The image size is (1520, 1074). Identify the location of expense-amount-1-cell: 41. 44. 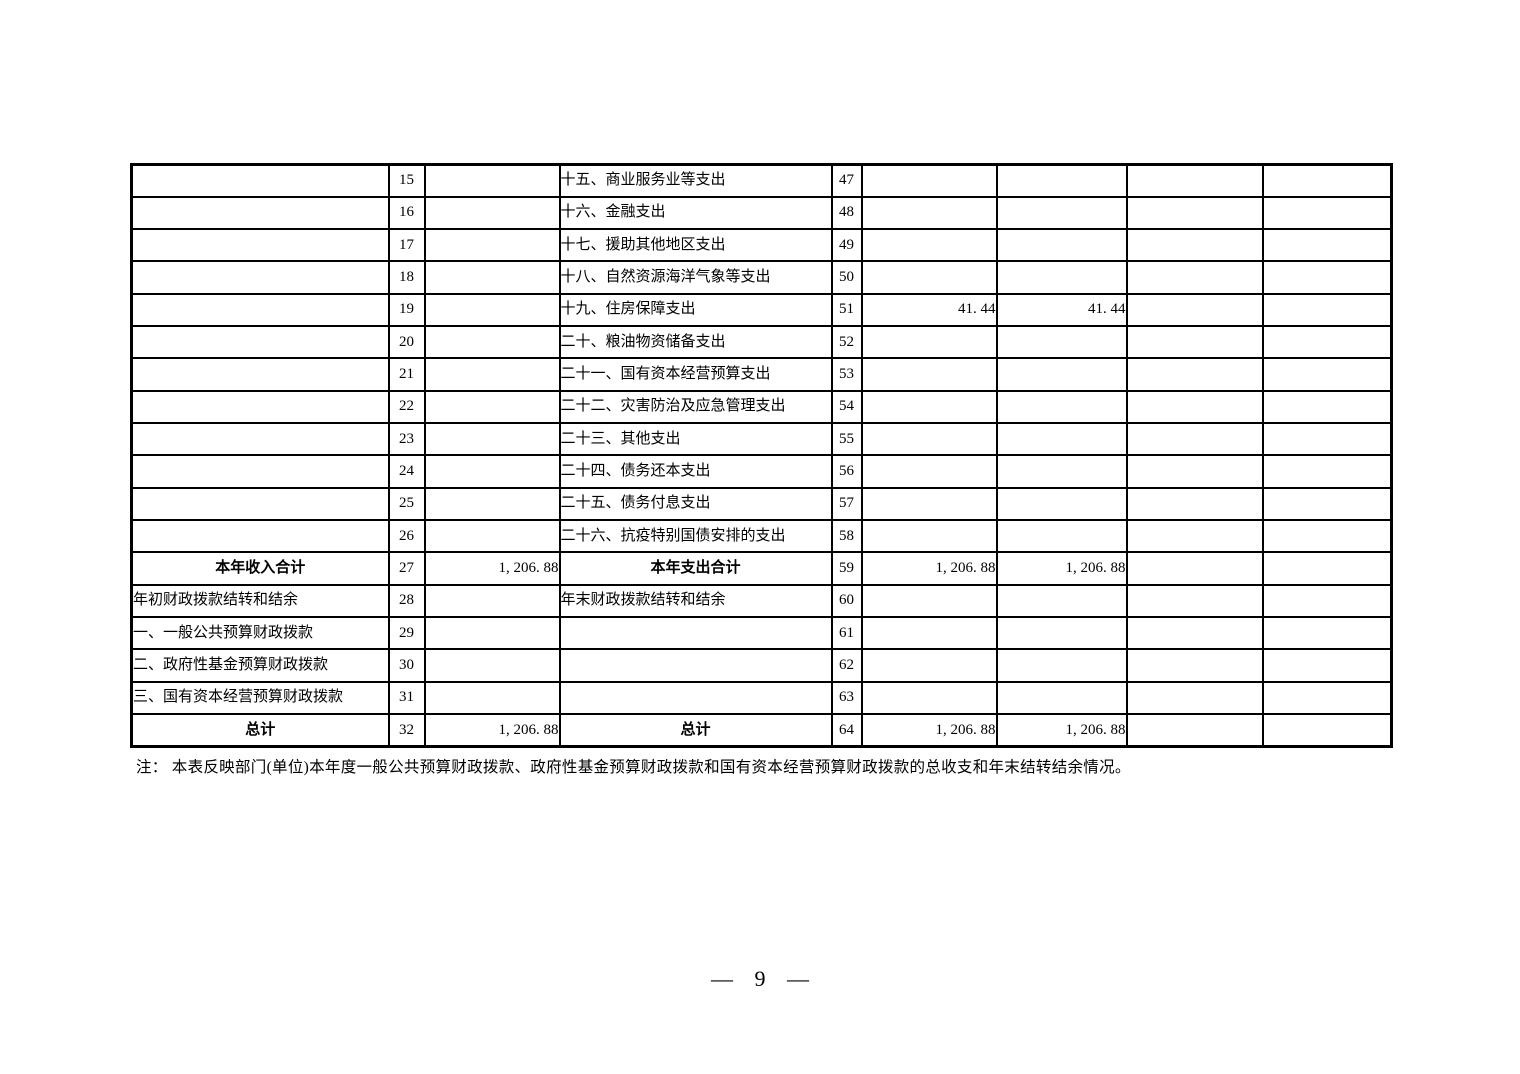
(929, 310).